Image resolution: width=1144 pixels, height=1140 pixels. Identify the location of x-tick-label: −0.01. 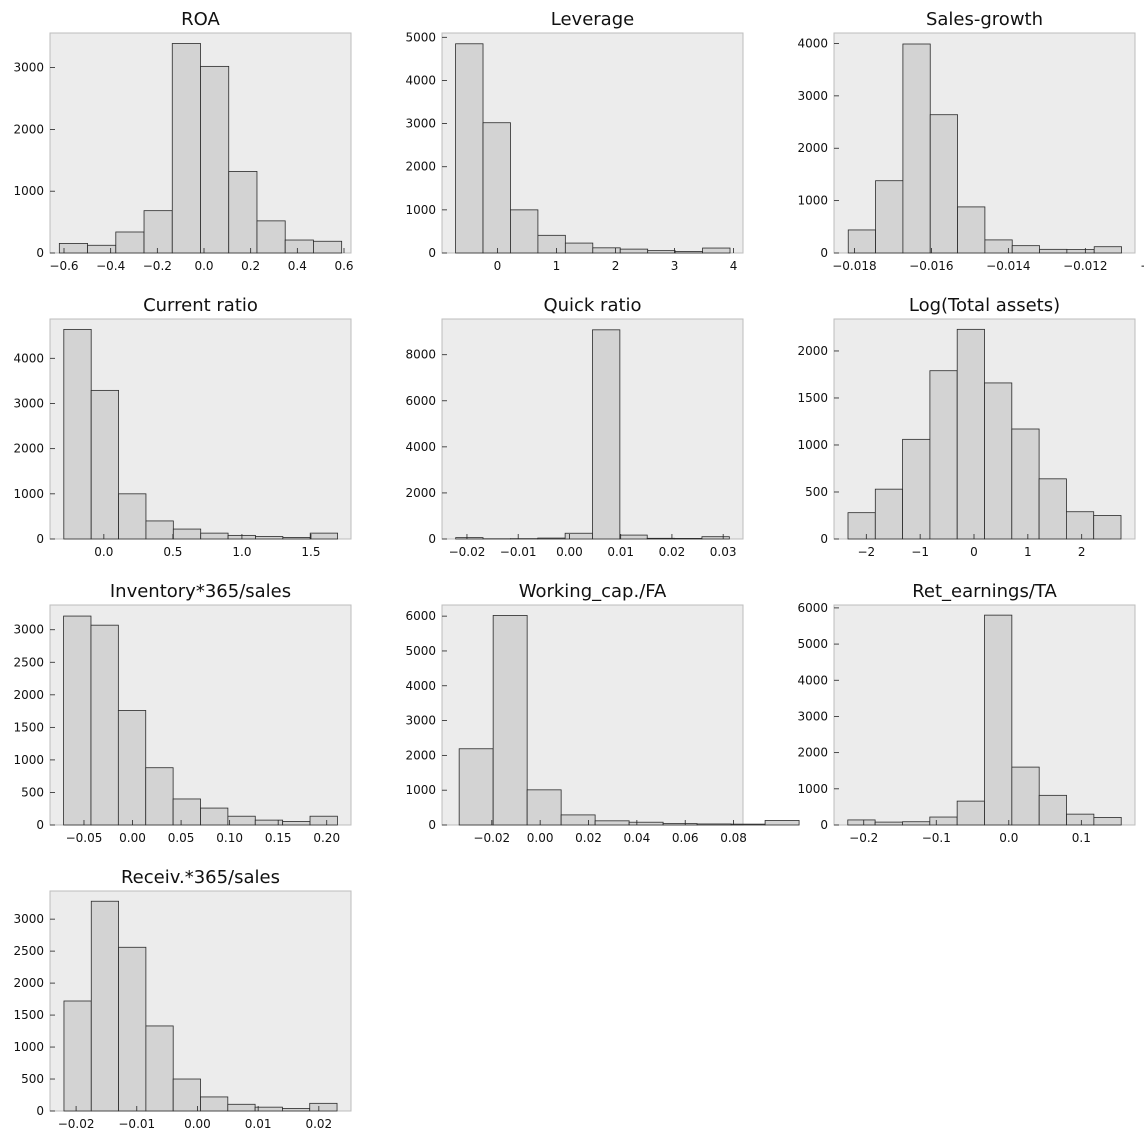
(518, 552).